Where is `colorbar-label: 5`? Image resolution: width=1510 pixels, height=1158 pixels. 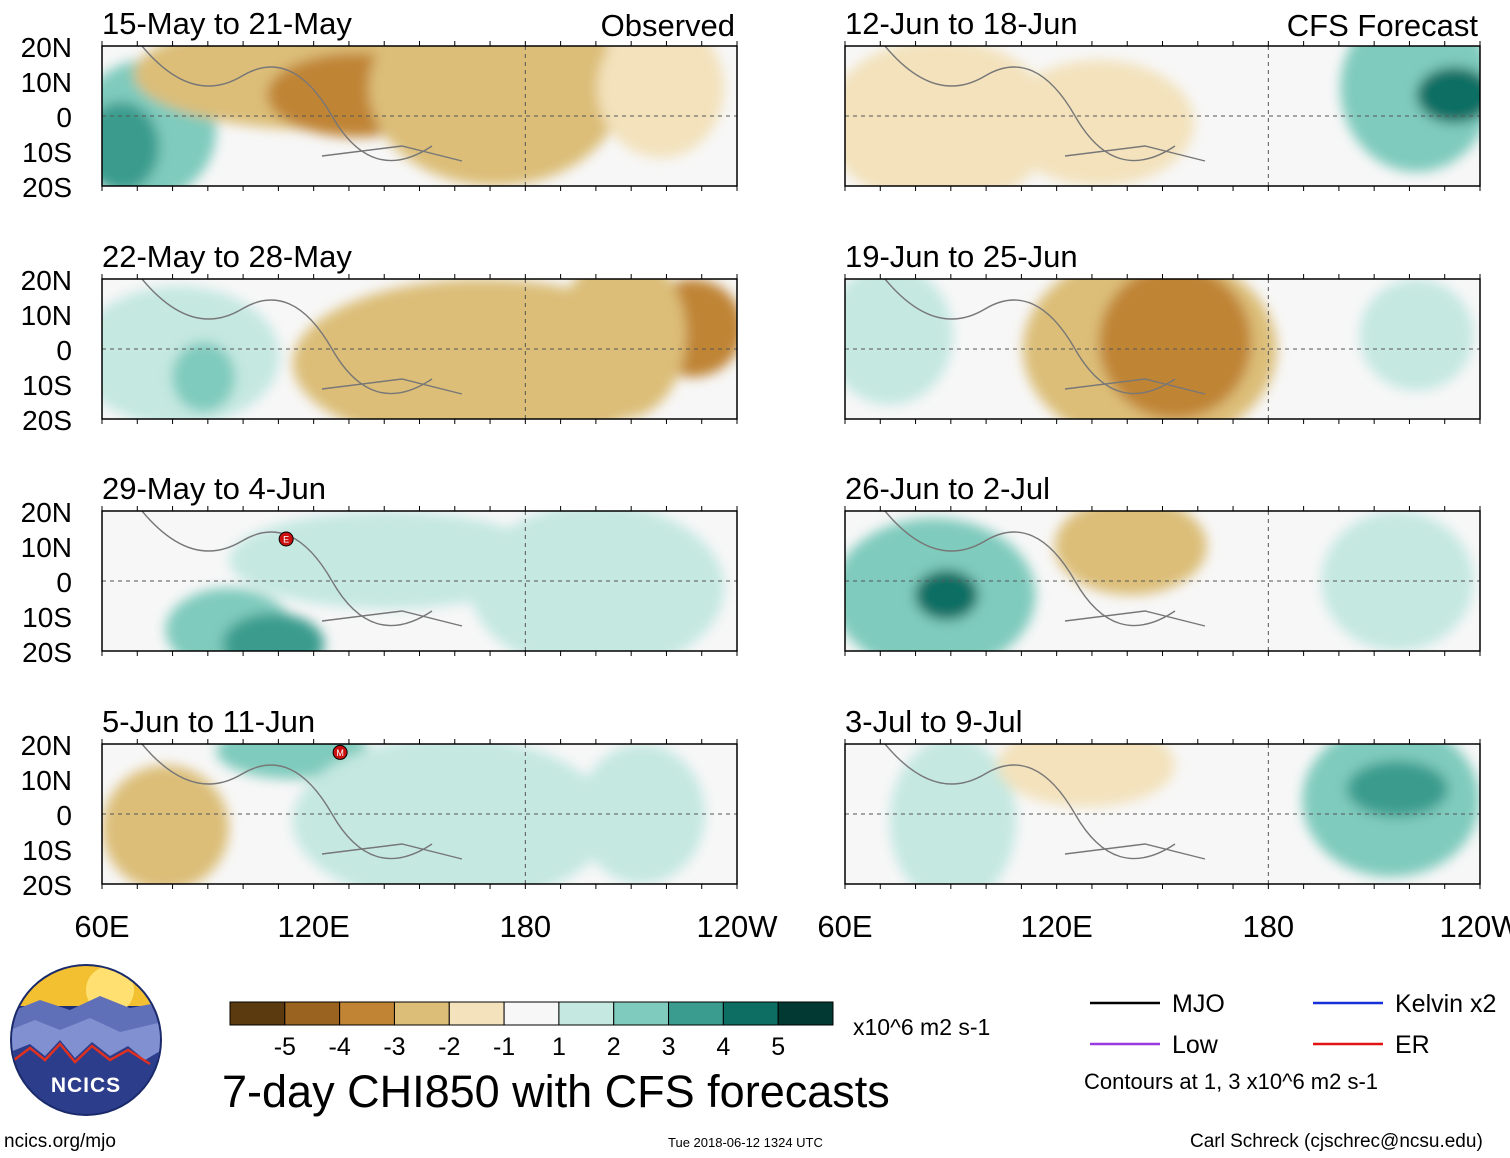
colorbar-label: 5 is located at coordinates (778, 1047).